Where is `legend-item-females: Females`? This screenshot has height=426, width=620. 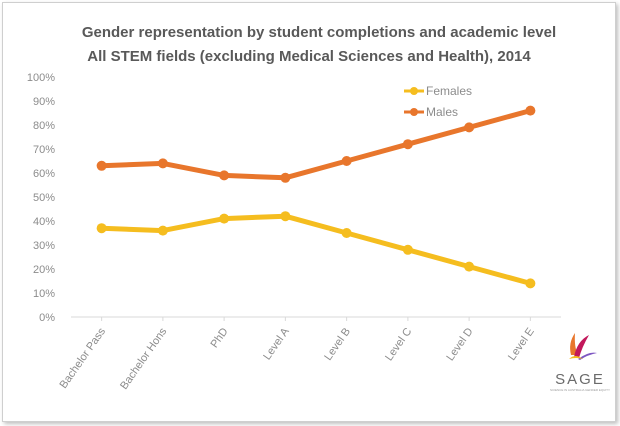
legend-item-females: Females is located at coordinates (438, 91).